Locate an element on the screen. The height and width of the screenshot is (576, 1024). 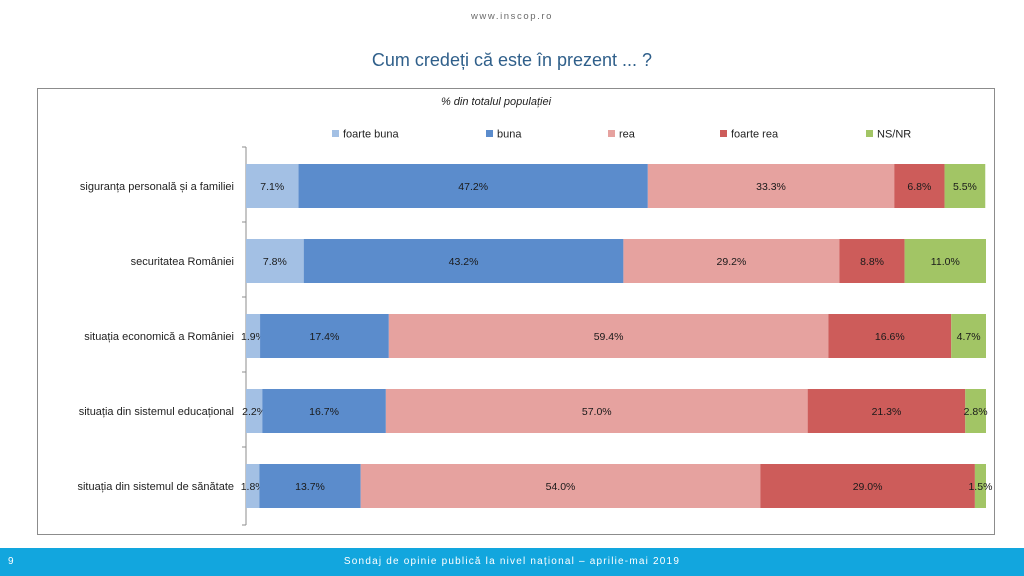
data-label-4-1: 13.7% is located at coordinates (310, 487).